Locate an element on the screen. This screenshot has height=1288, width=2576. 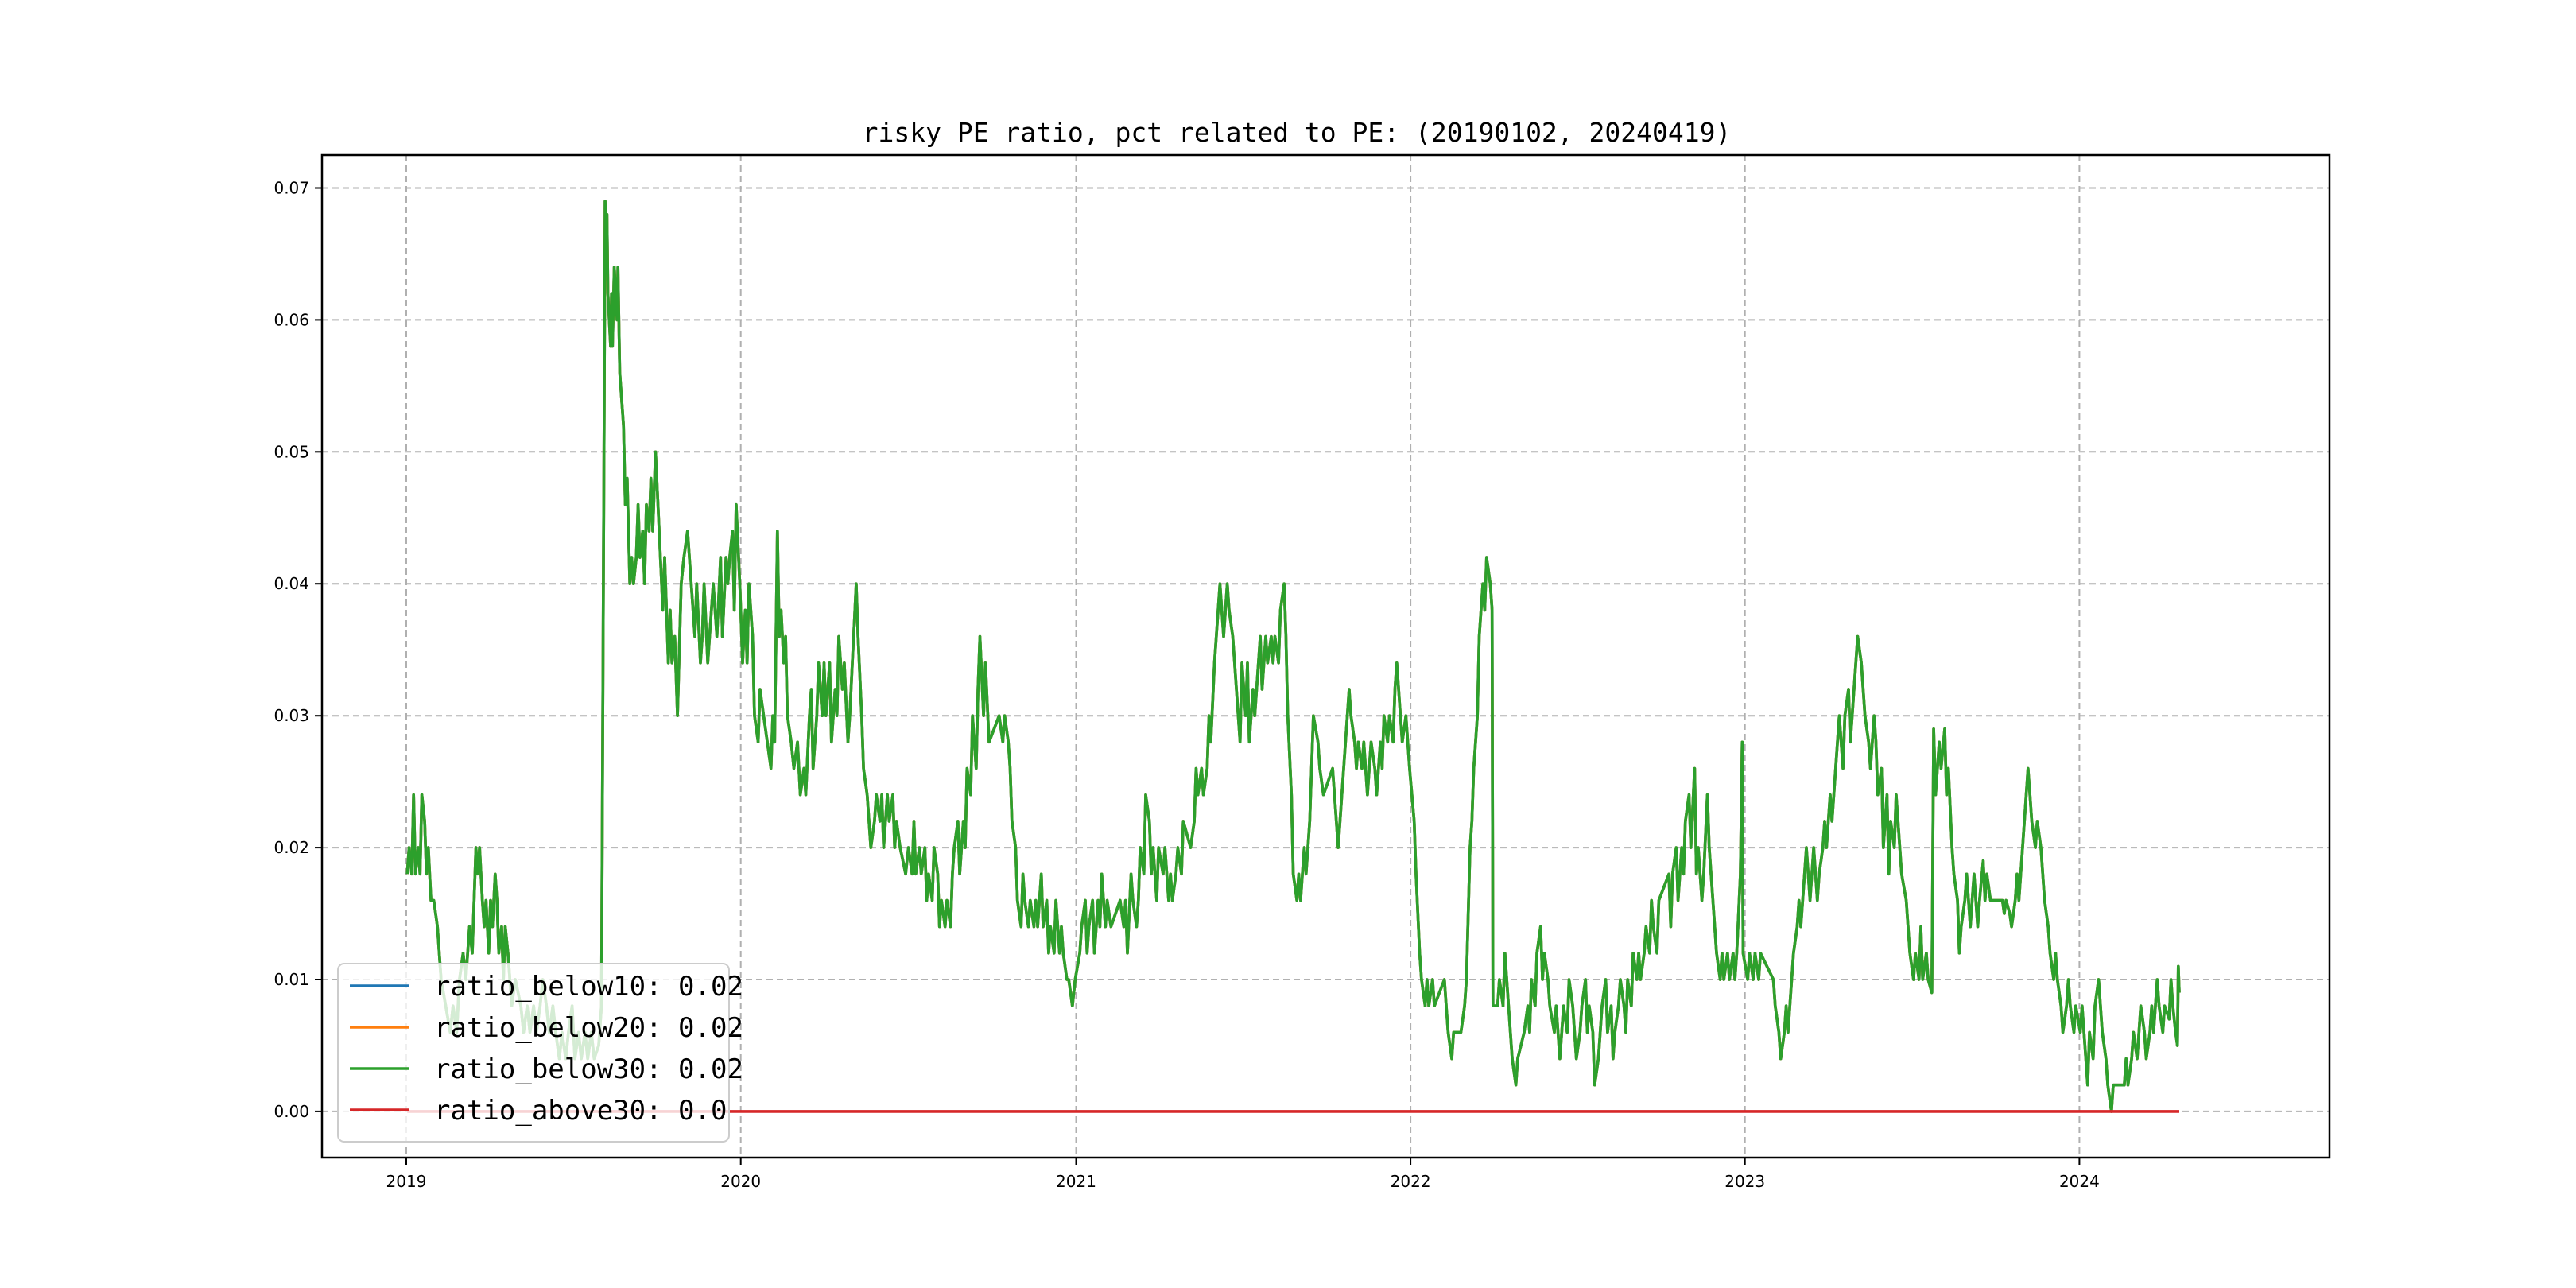
x-tick-label: 2020 is located at coordinates (741, 1181).